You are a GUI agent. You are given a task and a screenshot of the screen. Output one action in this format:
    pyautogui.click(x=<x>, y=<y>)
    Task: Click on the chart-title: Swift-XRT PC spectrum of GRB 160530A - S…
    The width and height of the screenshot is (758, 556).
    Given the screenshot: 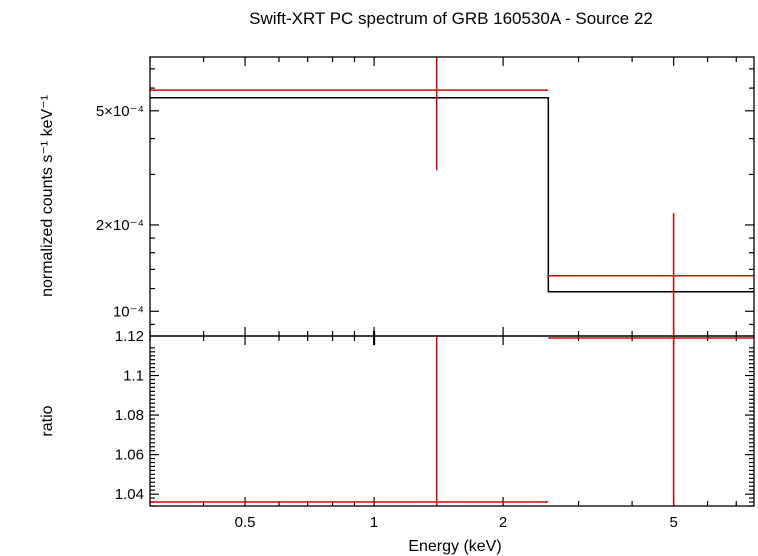 What is the action you would take?
    pyautogui.click(x=451, y=18)
    